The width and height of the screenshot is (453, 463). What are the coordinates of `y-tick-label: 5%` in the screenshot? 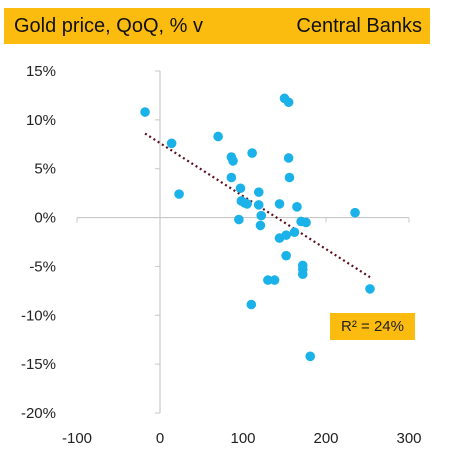 It's located at (45, 169).